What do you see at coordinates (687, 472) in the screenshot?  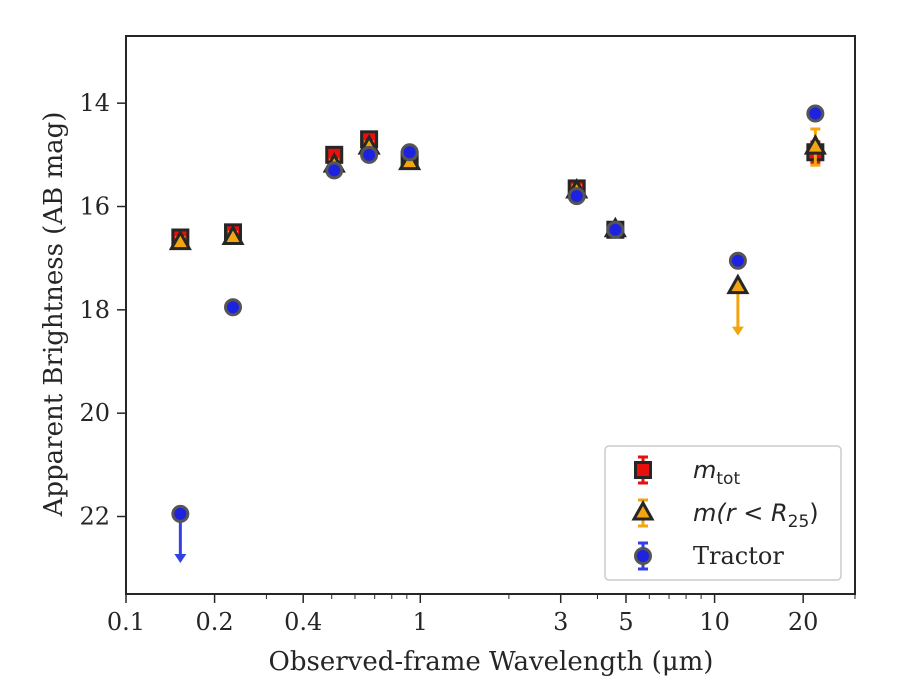 I see `legend-entry-0: mtot` at bounding box center [687, 472].